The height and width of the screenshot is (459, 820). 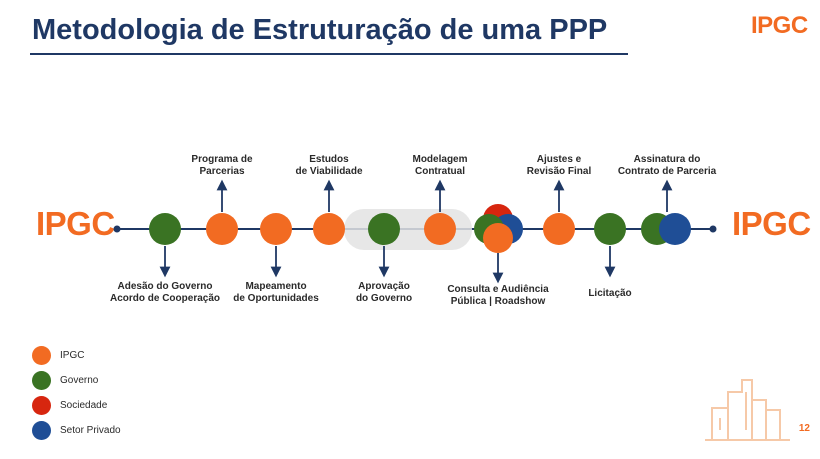 I want to click on page-title: Metodologia de Estruturação de uma PPP, so click(x=320, y=30).